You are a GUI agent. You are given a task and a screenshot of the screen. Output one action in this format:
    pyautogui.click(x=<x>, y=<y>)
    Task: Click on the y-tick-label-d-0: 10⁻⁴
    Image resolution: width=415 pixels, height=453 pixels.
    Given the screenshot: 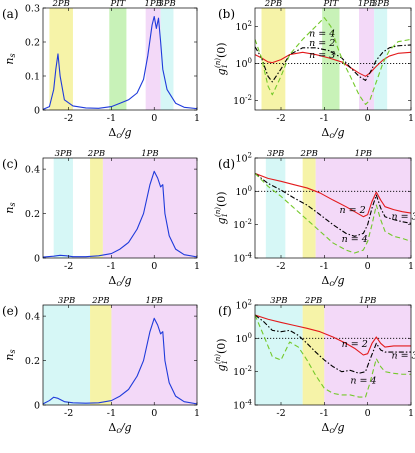 What is the action you would take?
    pyautogui.click(x=242, y=258)
    